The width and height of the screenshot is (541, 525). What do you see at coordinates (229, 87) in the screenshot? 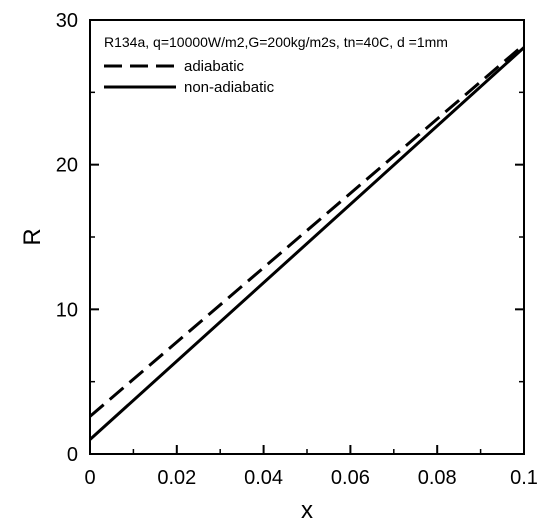
I see `legend-label-non-adiabatic: non-adiabatic` at bounding box center [229, 87].